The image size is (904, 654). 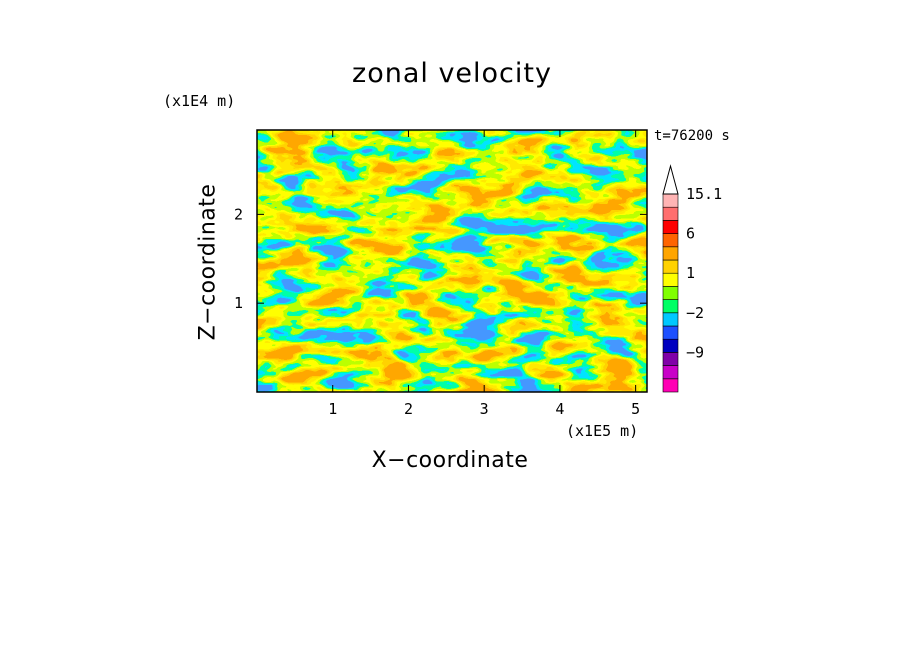 I want to click on colorbar-tick-label: 6, so click(x=690, y=234).